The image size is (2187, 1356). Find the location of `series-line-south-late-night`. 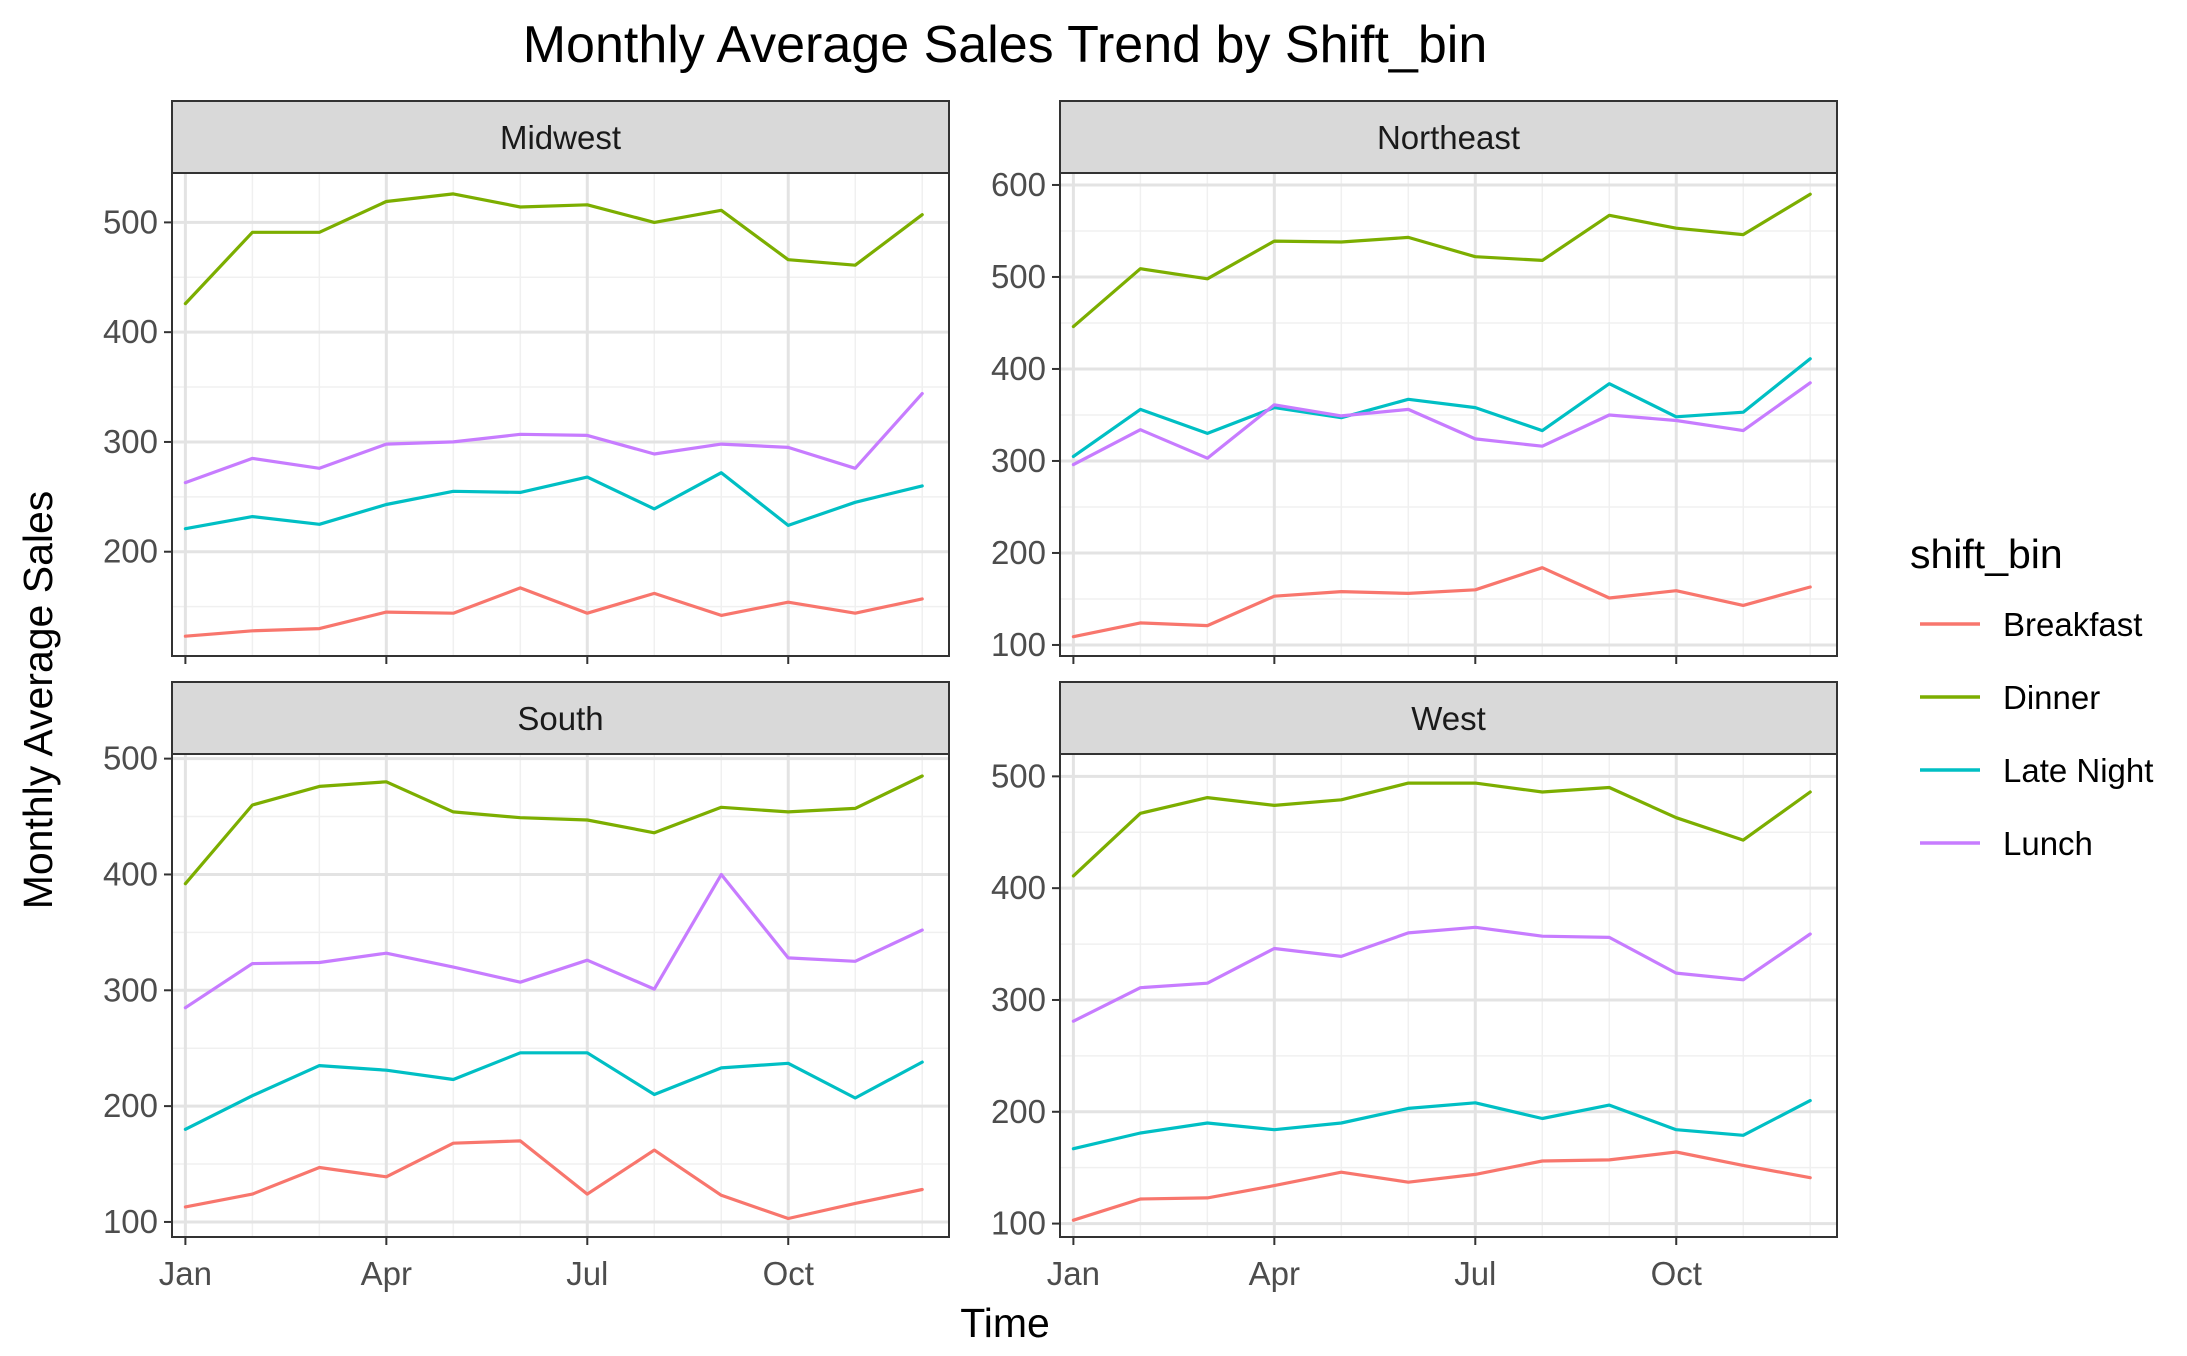

series-line-south-late-night is located at coordinates (553, 1091).